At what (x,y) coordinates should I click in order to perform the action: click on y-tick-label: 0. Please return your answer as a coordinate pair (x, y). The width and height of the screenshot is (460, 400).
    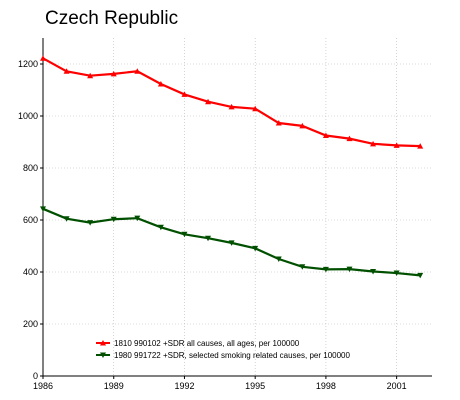
    Looking at the image, I should click on (35, 376).